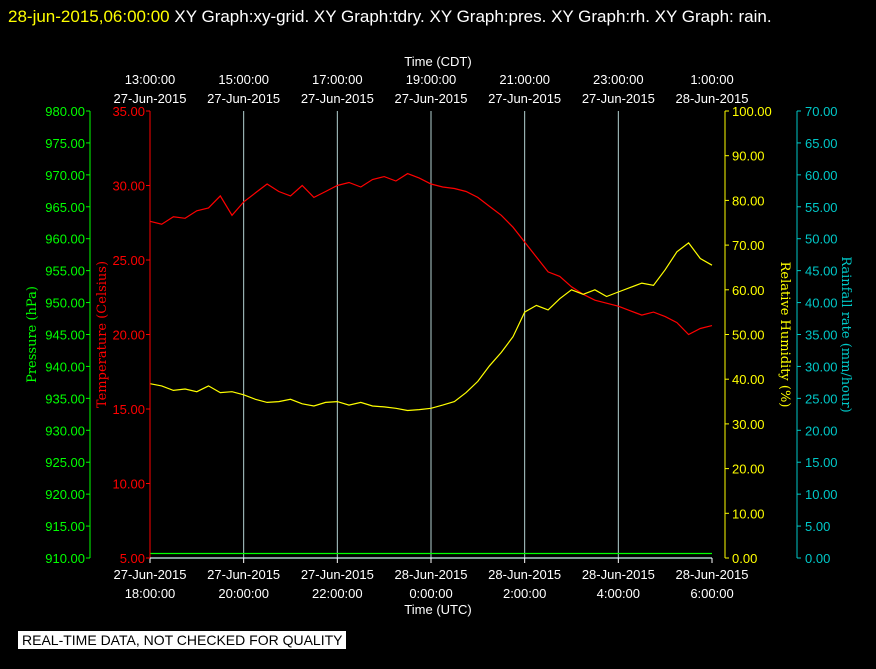  Describe the element at coordinates (817, 558) in the screenshot. I see `rain-tick-label: 0.00` at that location.